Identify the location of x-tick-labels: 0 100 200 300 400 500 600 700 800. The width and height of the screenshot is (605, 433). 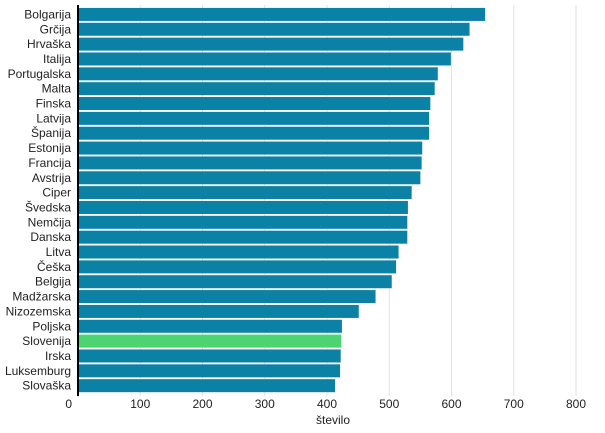
(325, 404).